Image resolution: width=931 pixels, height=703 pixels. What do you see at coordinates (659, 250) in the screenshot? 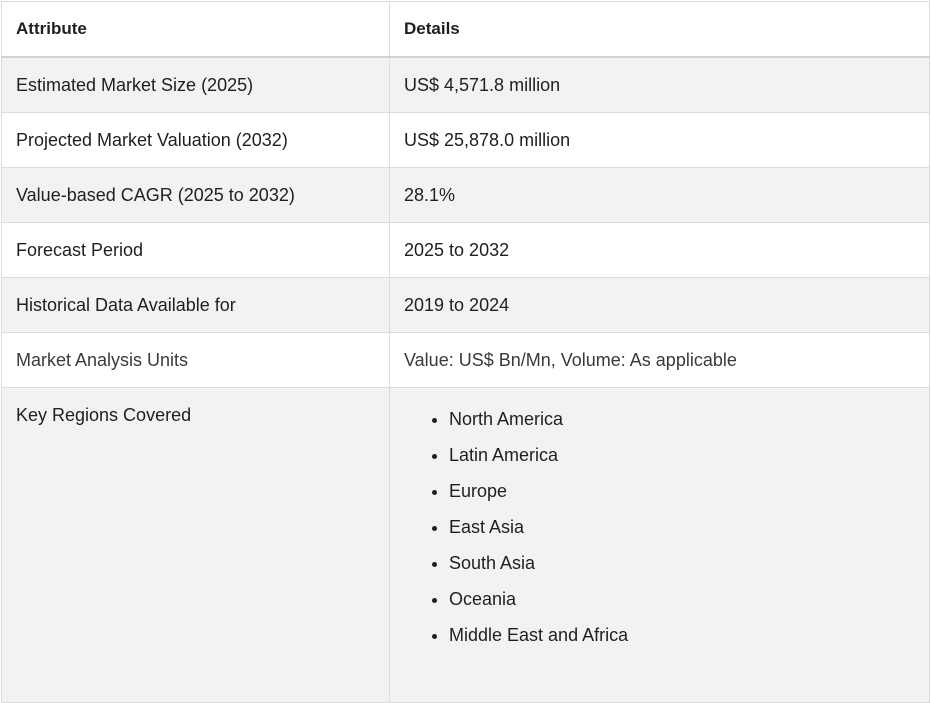
I see `row-details: 2025 to 2032` at bounding box center [659, 250].